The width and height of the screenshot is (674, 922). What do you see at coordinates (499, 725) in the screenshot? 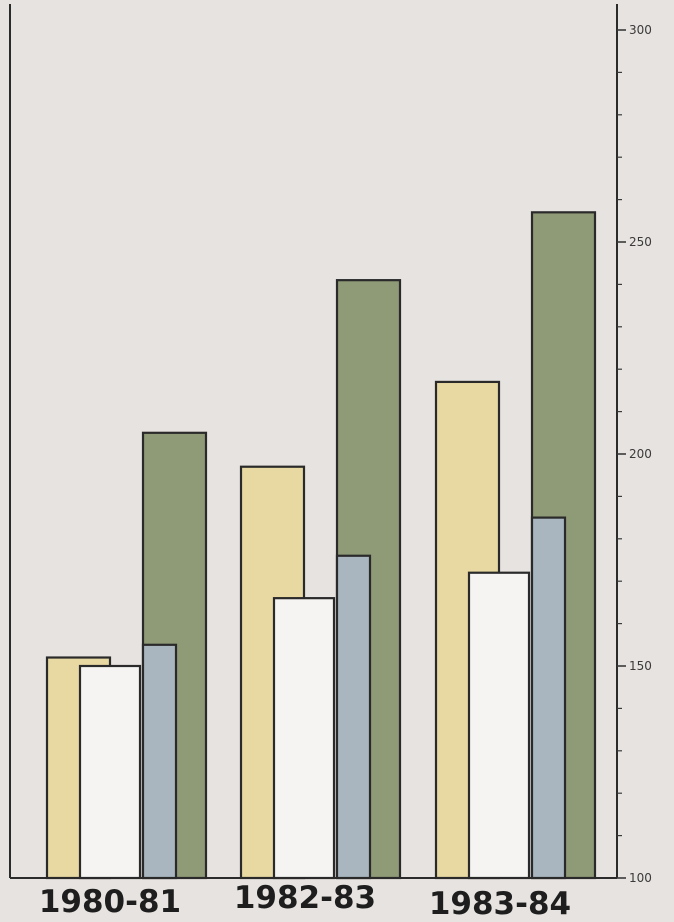
I see `bar-1983-84-s2` at bounding box center [499, 725].